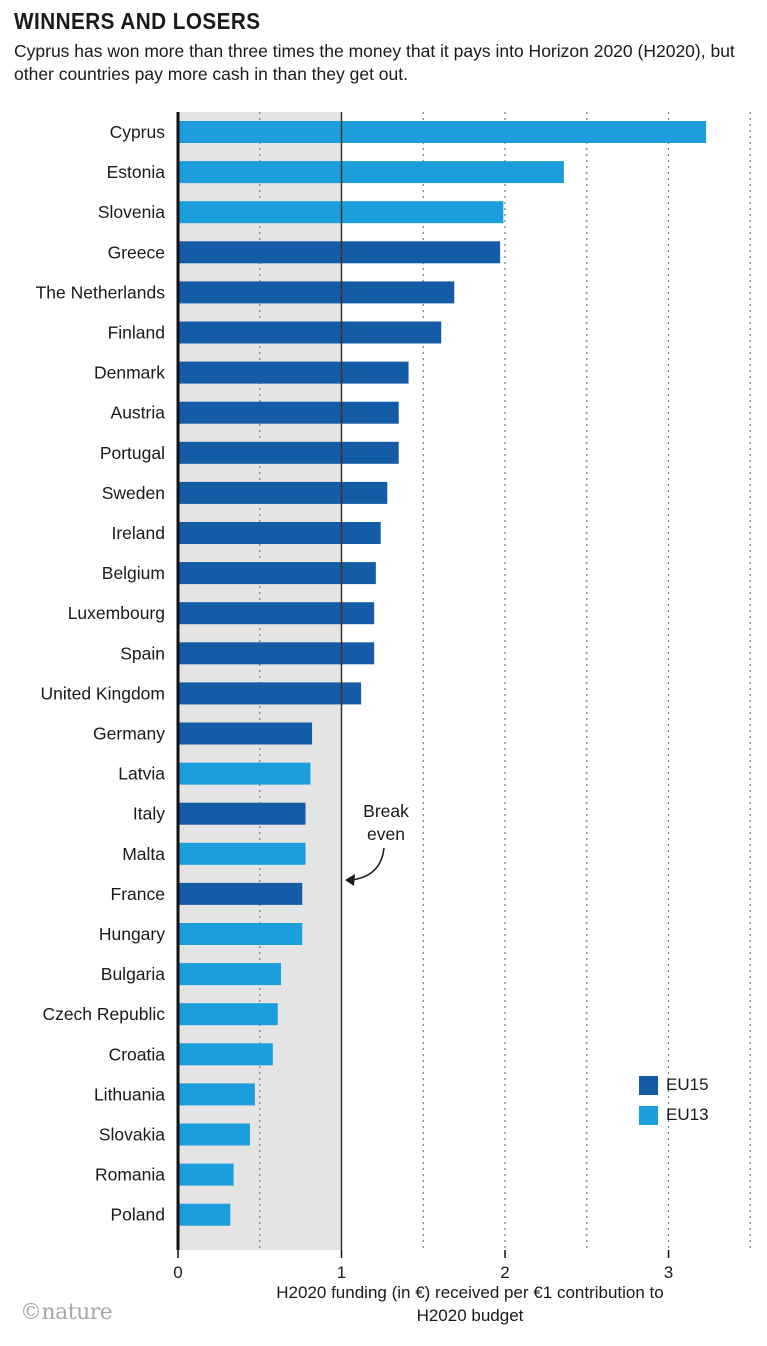 The image size is (767, 1346). I want to click on x-tick-label: 1, so click(341, 1272).